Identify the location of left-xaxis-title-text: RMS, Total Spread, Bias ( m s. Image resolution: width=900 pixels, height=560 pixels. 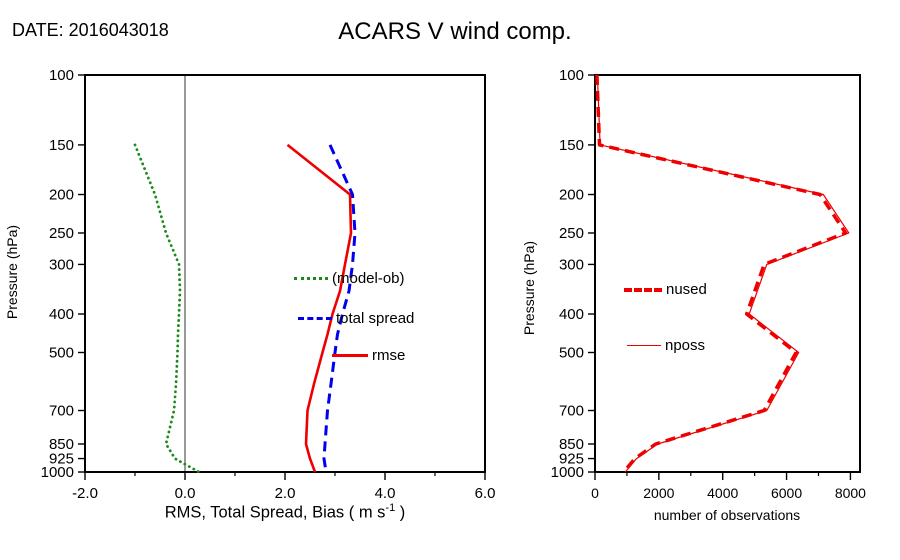
(275, 512).